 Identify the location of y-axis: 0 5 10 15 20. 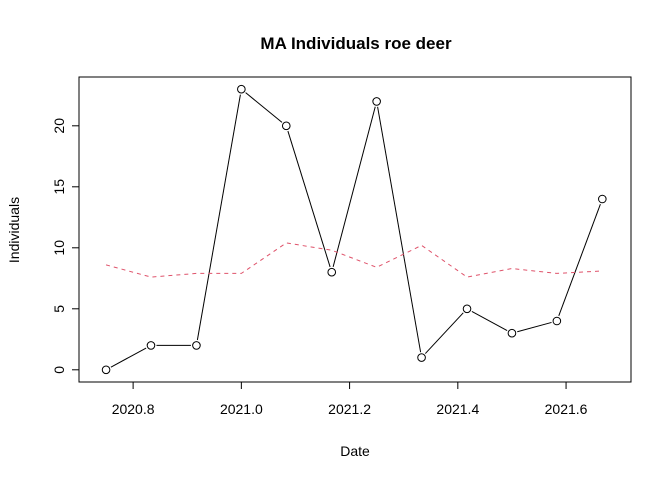
(65, 246).